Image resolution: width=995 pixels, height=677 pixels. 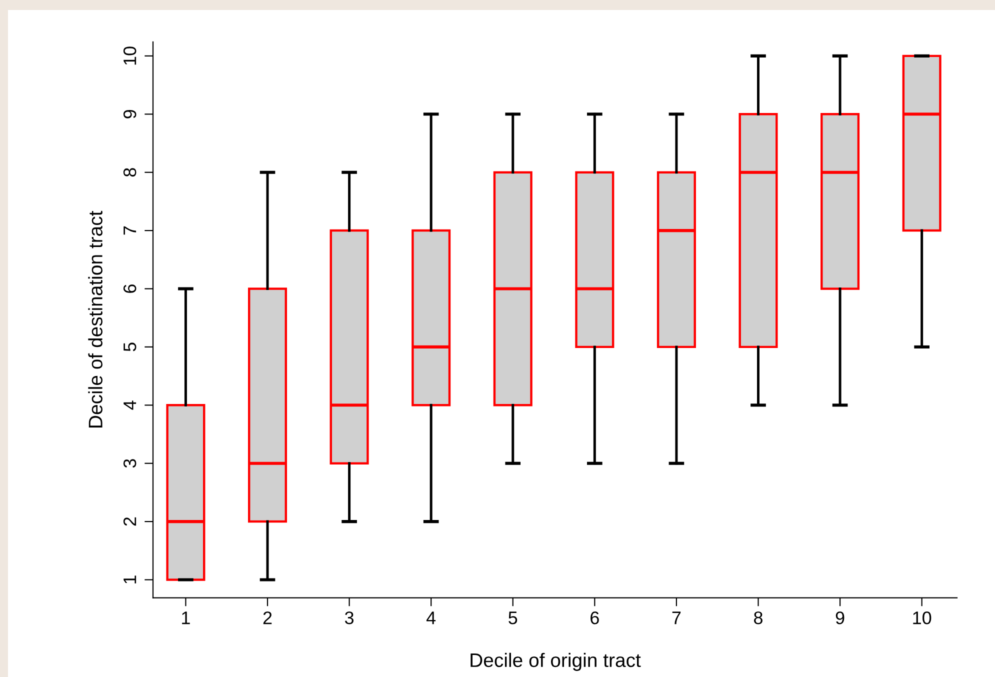 What do you see at coordinates (129, 288) in the screenshot?
I see `y-tick-label: 6` at bounding box center [129, 288].